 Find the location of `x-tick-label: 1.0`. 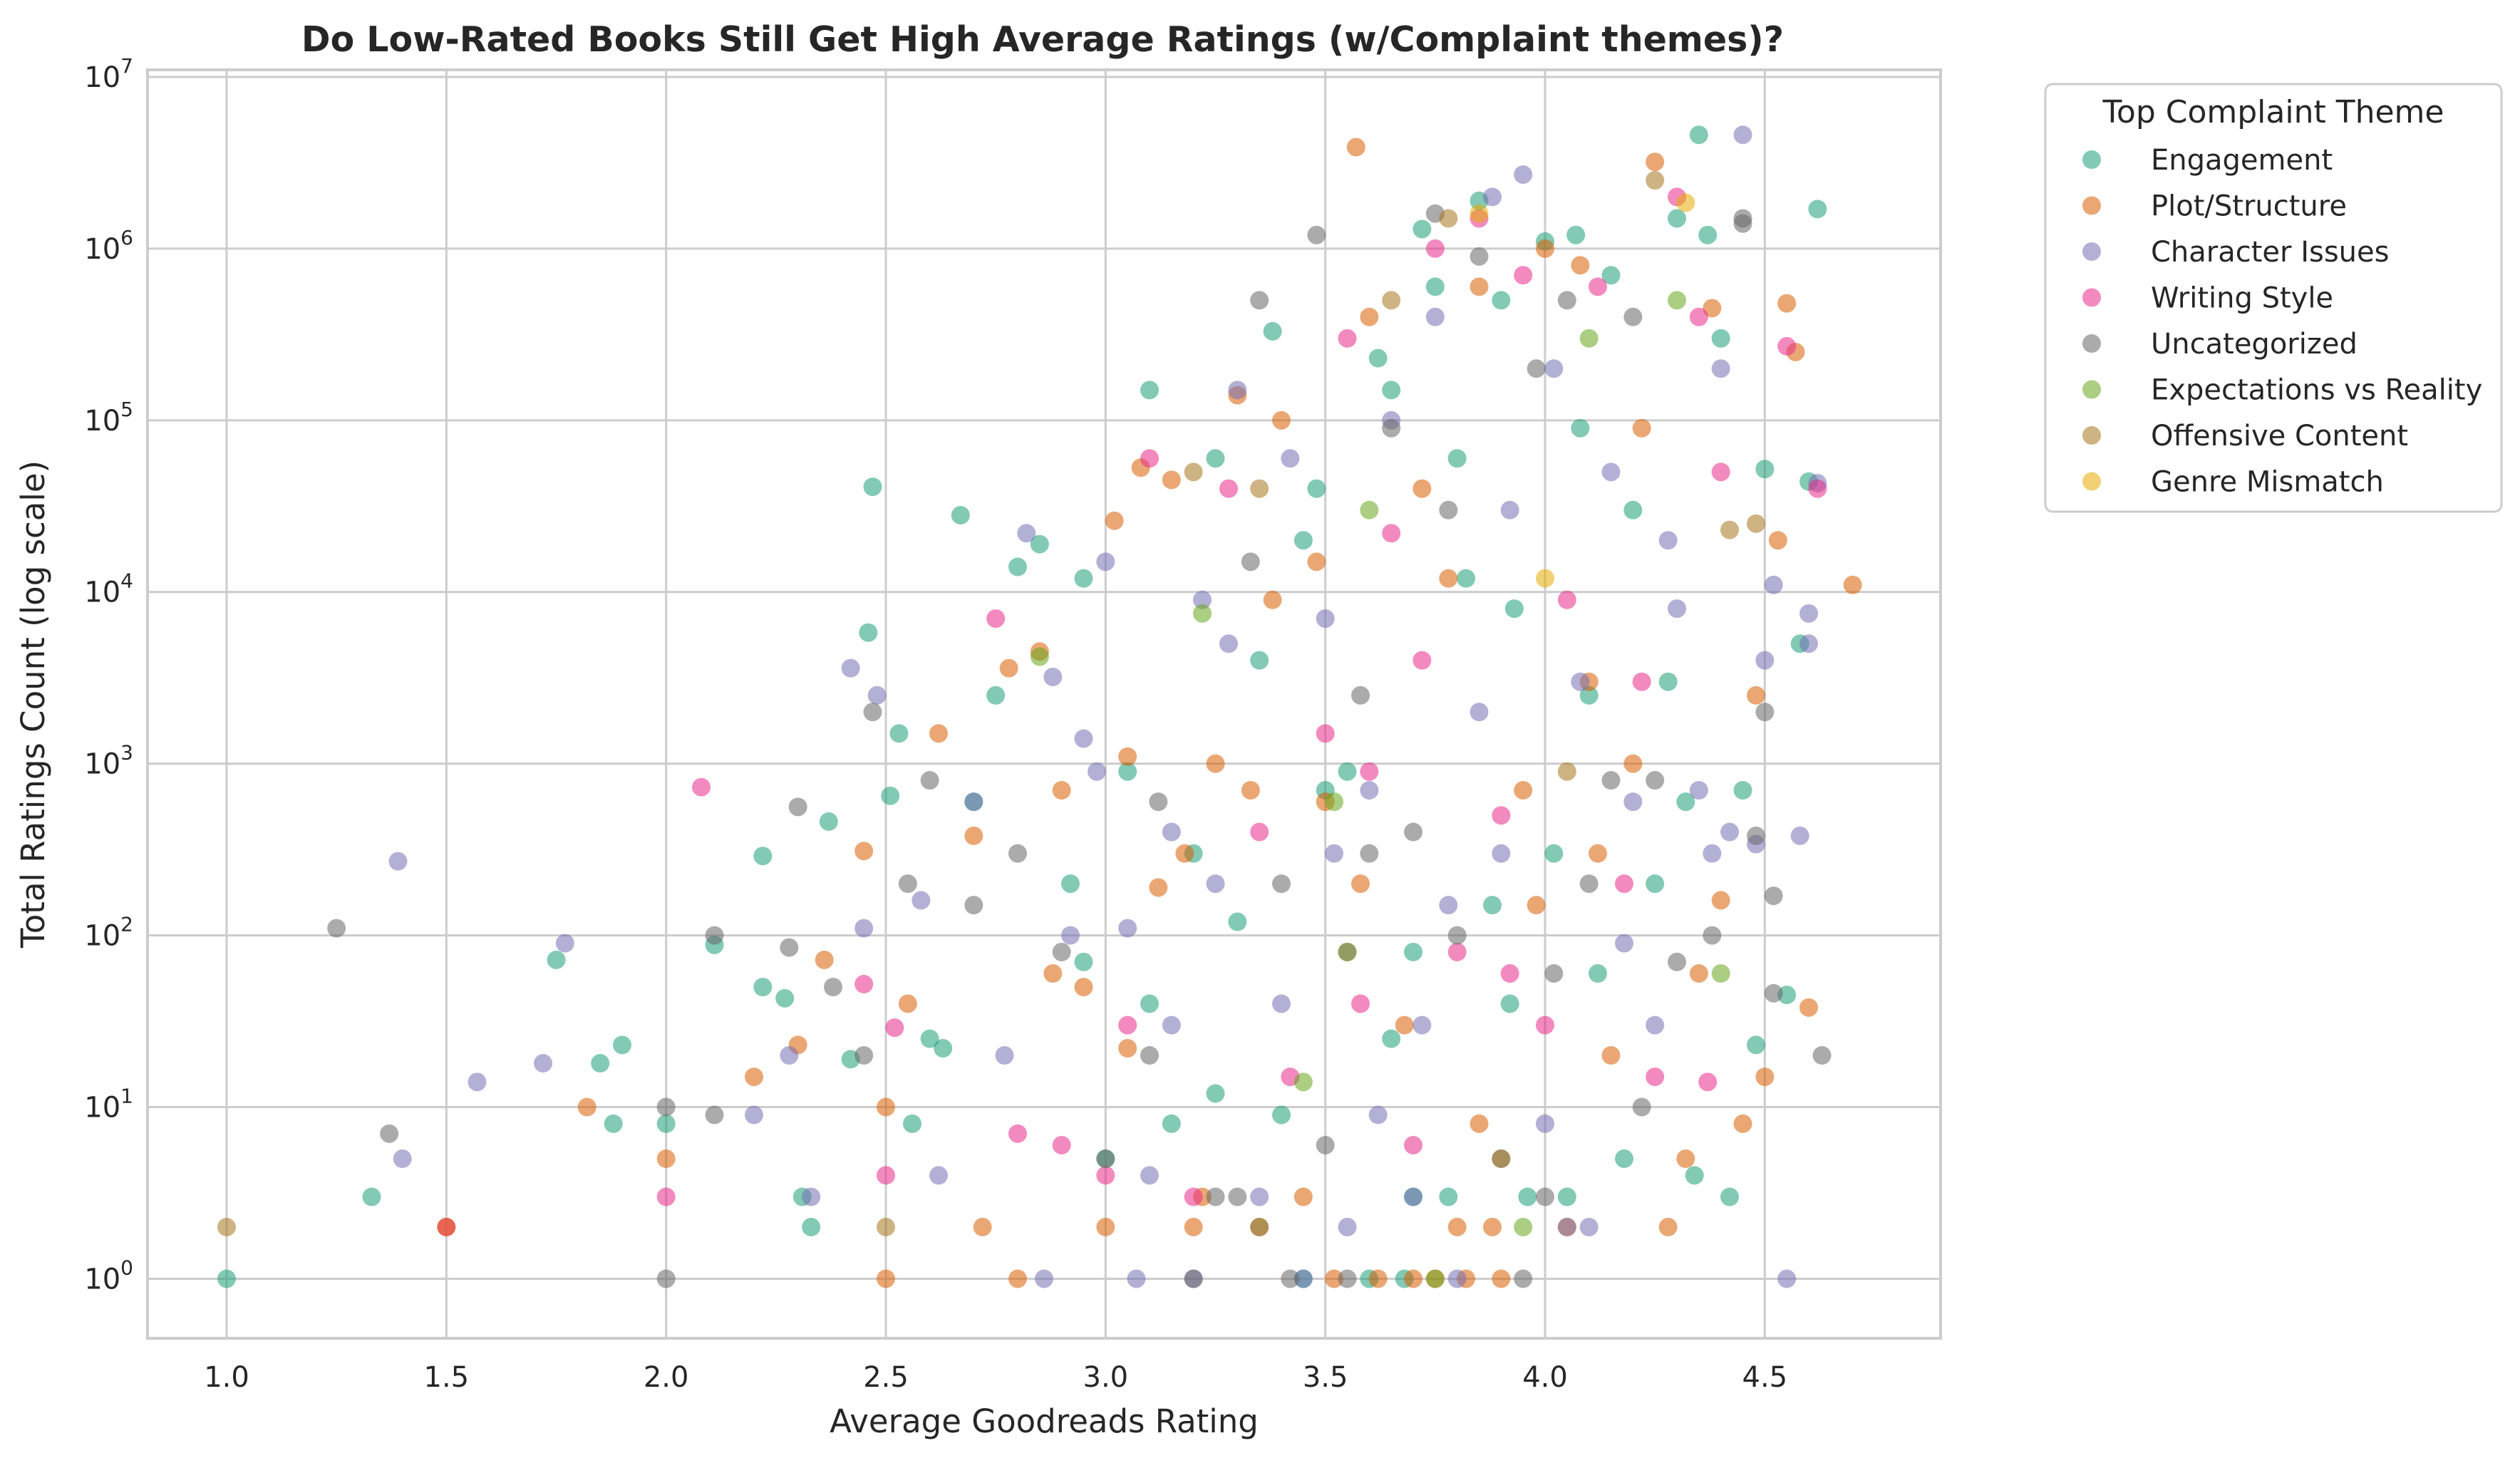

x-tick-label: 1.0 is located at coordinates (226, 1377).